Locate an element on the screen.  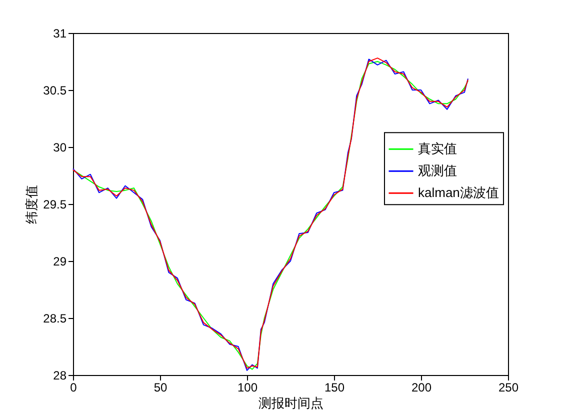
legend-label: kalman滤波值 is located at coordinates (458, 192).